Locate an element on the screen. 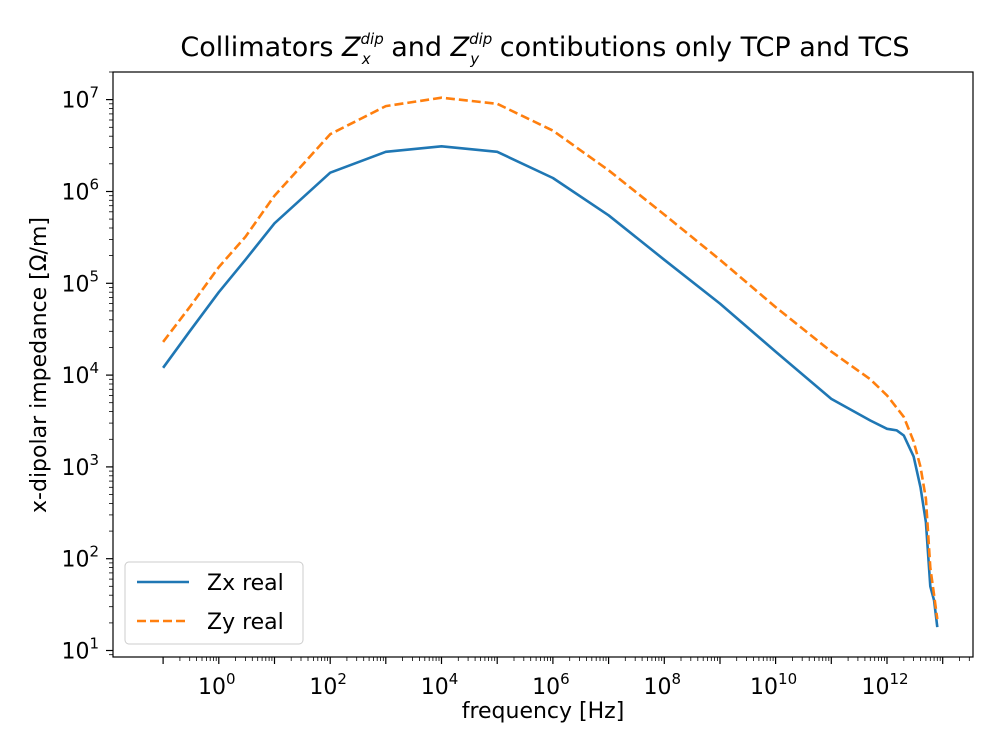 This screenshot has height=750, width=1000. legend: Zx real Zy real is located at coordinates (214, 603).